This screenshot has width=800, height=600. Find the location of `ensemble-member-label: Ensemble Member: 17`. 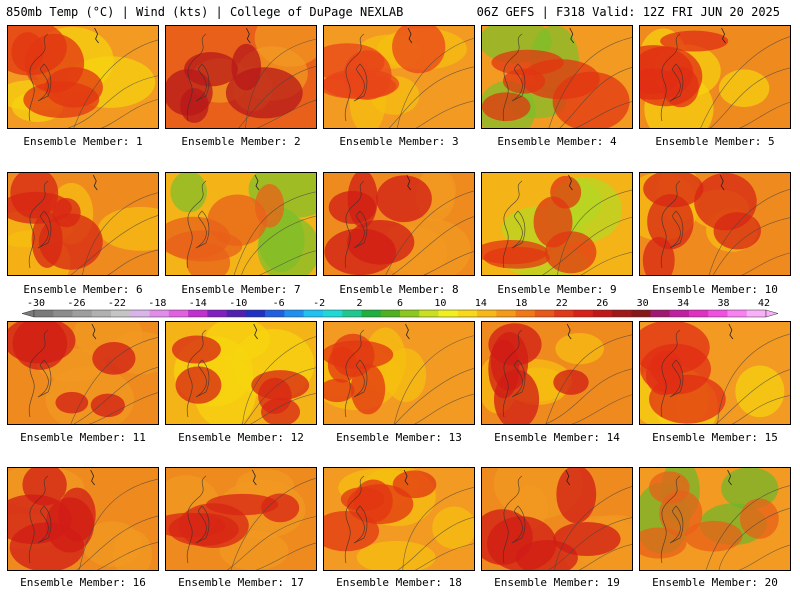

ensemble-member-label: Ensemble Member: 17 is located at coordinates (241, 582).